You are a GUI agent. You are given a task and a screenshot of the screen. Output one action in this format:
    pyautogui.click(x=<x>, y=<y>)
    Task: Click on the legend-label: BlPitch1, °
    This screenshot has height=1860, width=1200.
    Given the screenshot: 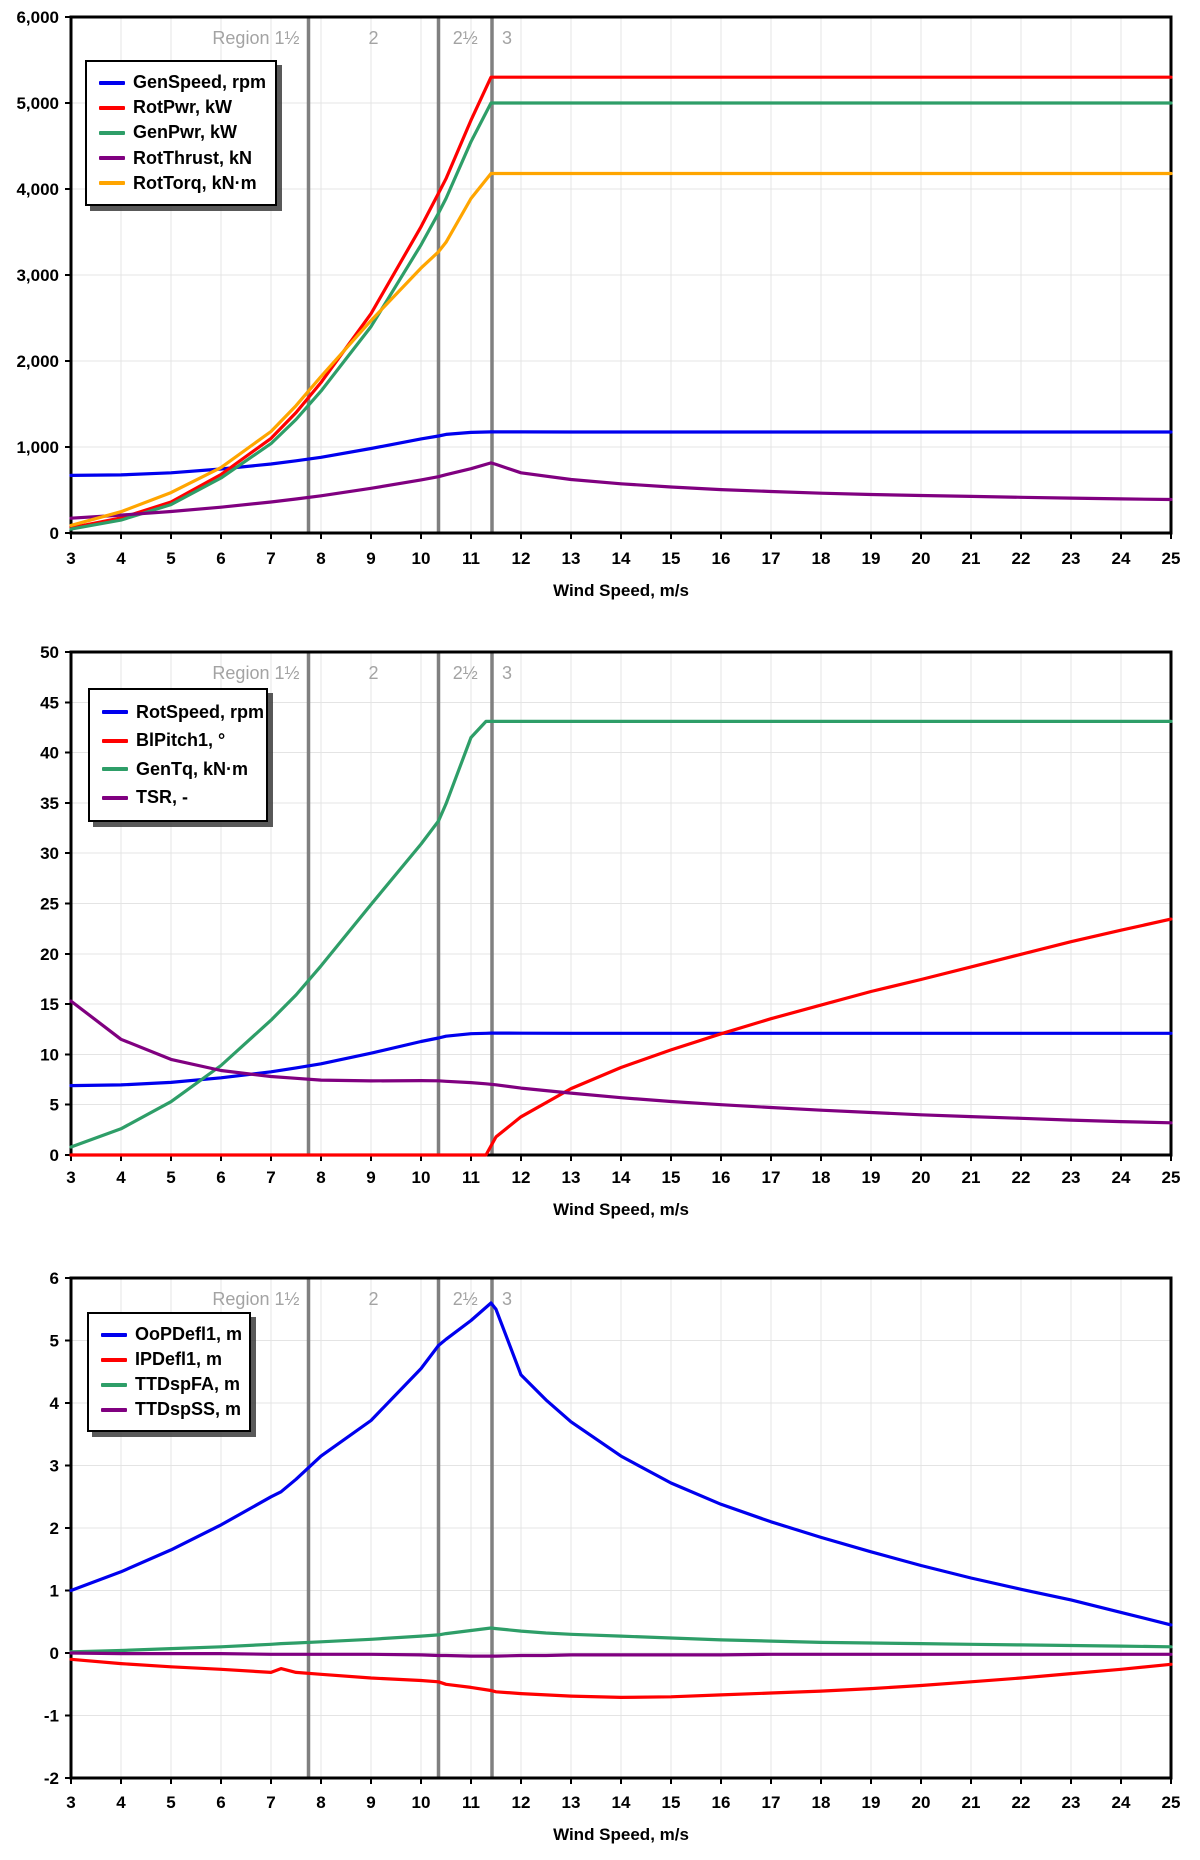 What is the action you would take?
    pyautogui.click(x=181, y=740)
    